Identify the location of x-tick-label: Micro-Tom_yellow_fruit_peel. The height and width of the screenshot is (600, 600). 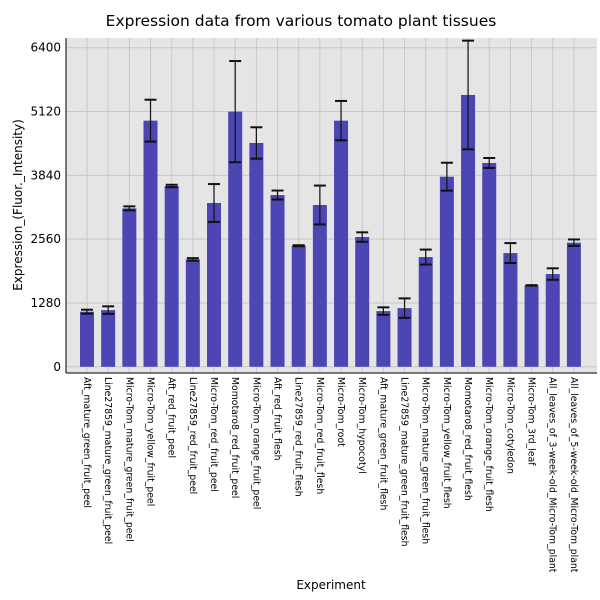
(150, 441).